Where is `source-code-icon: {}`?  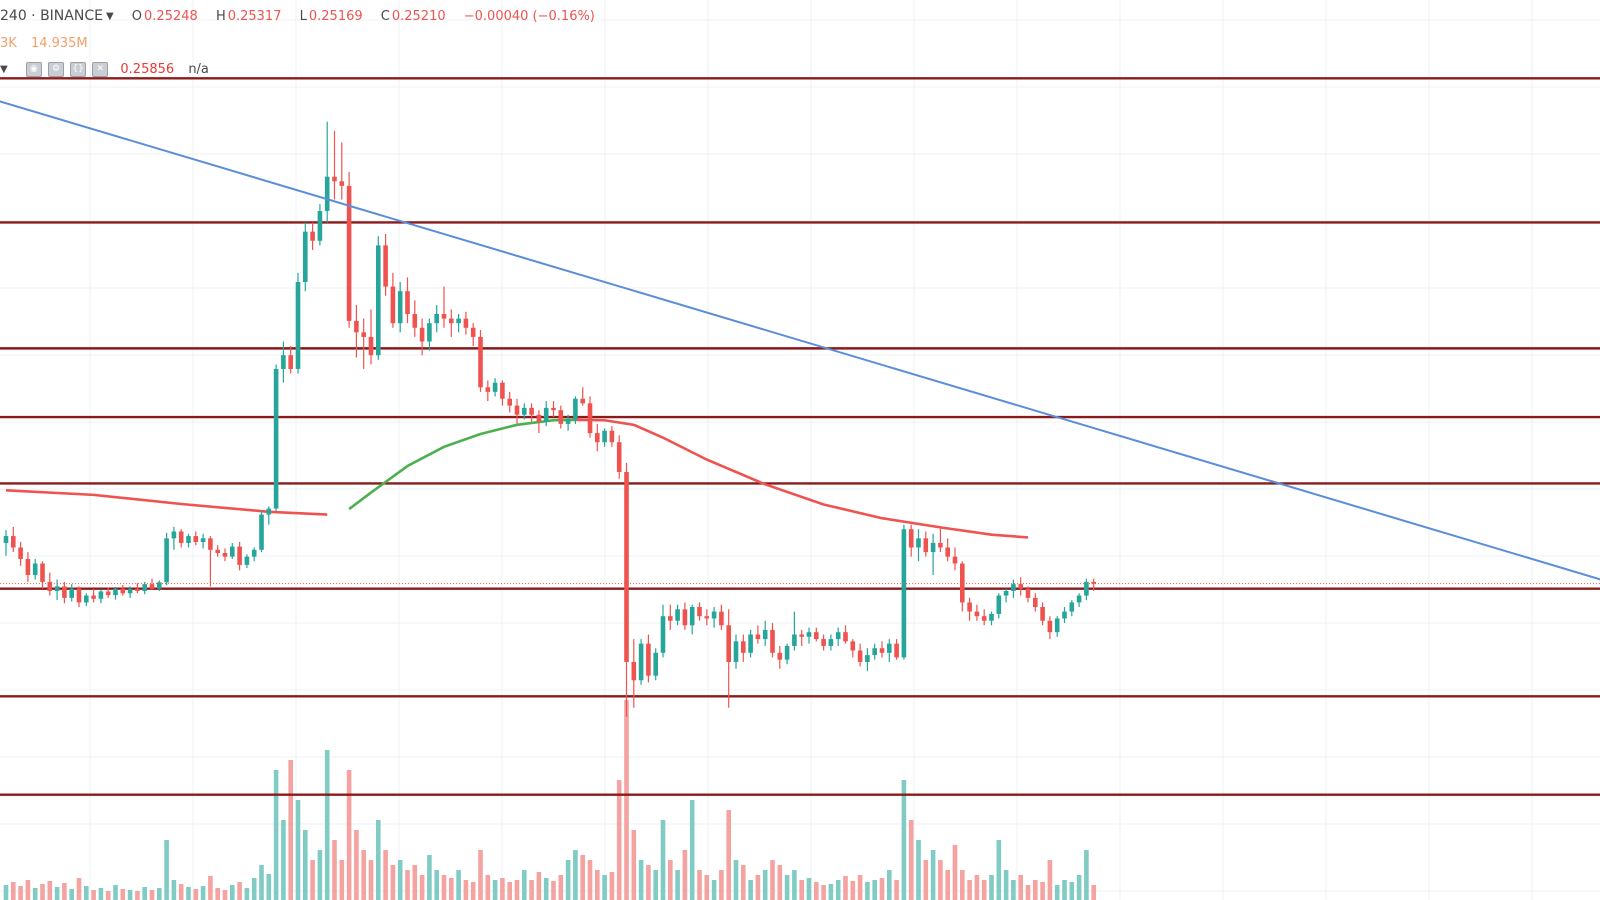
source-code-icon: {} is located at coordinates (78, 69).